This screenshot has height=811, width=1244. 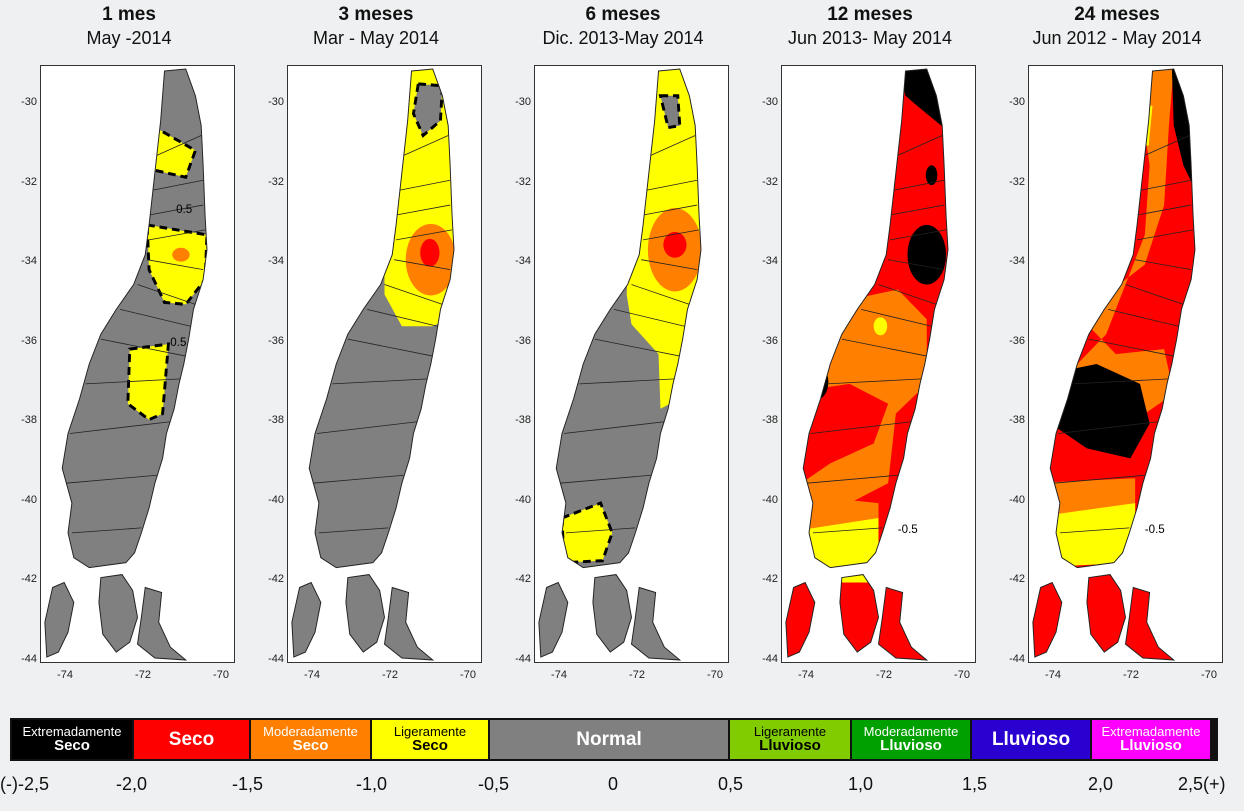 I want to click on map-frame: 0.5 -0.5, so click(x=137, y=364).